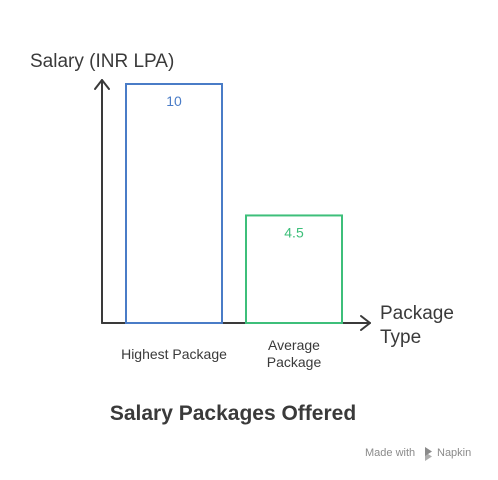  I want to click on value-labels-group: 104.5, so click(235, 166).